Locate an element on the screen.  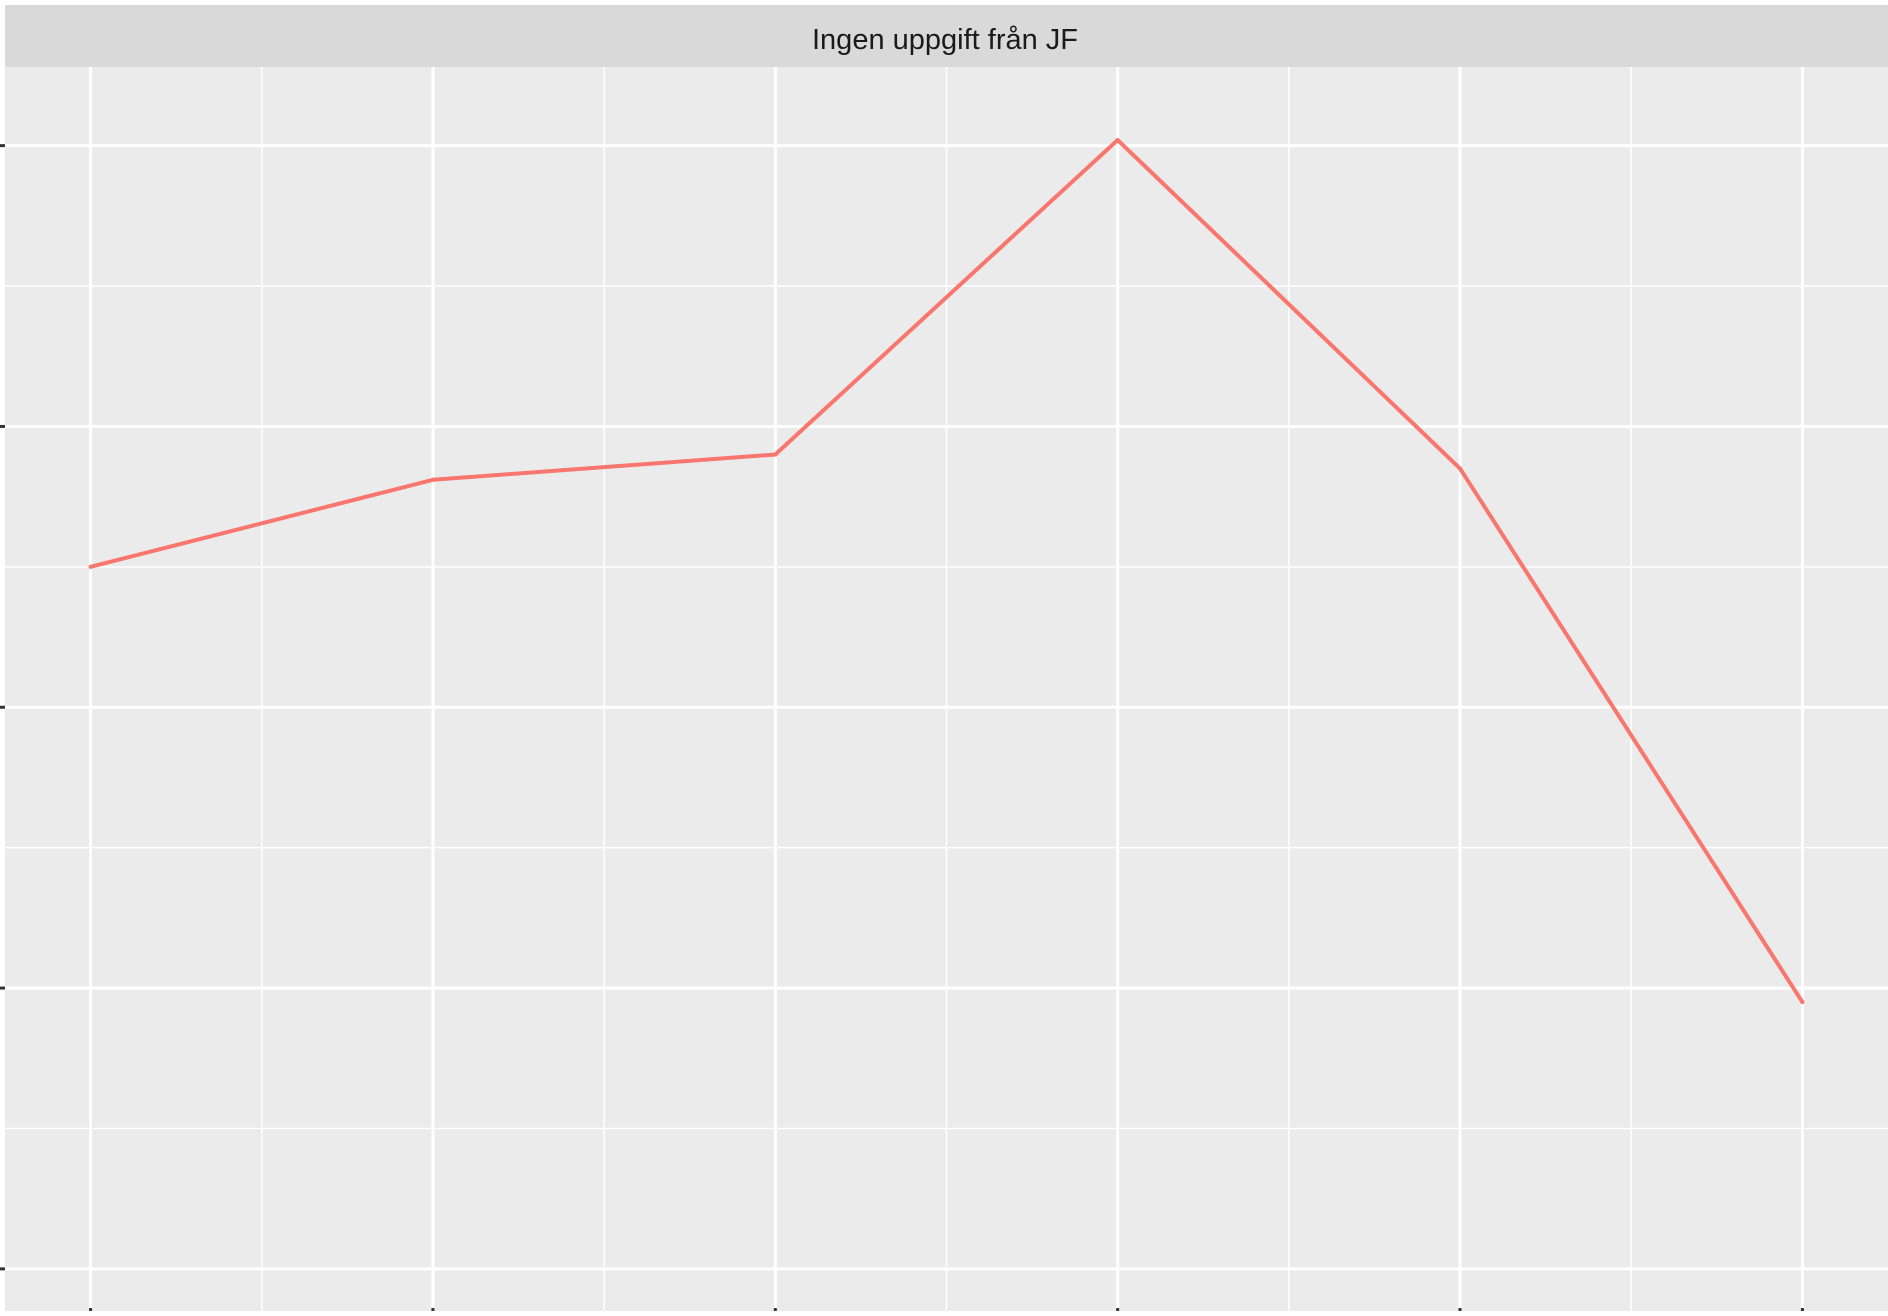
facet-strip is located at coordinates (946, 36).